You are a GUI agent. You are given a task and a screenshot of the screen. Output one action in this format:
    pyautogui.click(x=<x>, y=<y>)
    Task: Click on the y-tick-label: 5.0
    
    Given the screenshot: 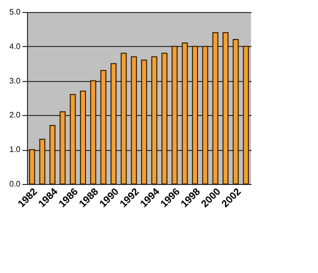 What is the action you would take?
    pyautogui.click(x=15, y=12)
    